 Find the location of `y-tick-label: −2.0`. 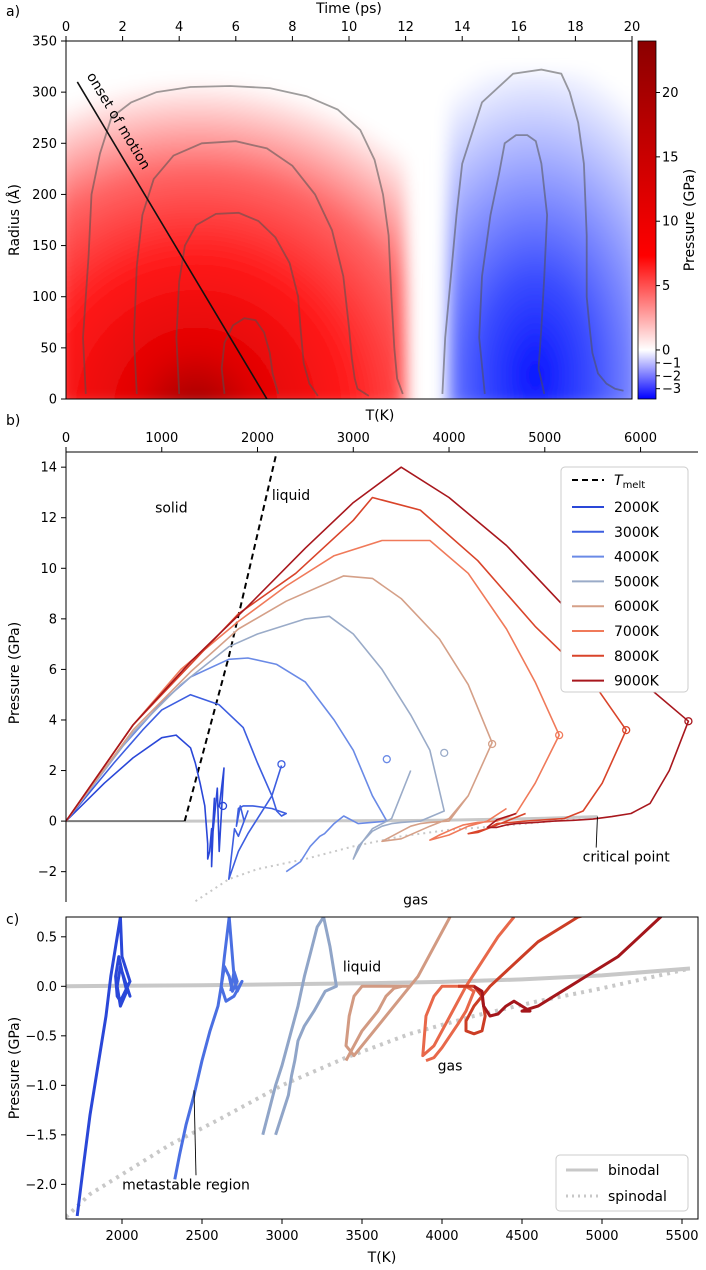

y-tick-label: −2.0 is located at coordinates (41, 1185).